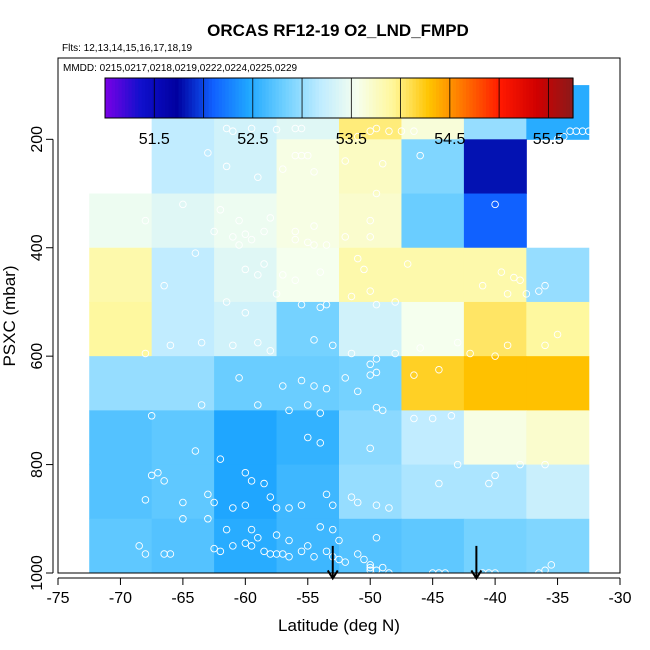 The height and width of the screenshot is (650, 650). Describe the element at coordinates (154, 139) in the screenshot. I see `colorbar-tick-label: 51.5` at that location.